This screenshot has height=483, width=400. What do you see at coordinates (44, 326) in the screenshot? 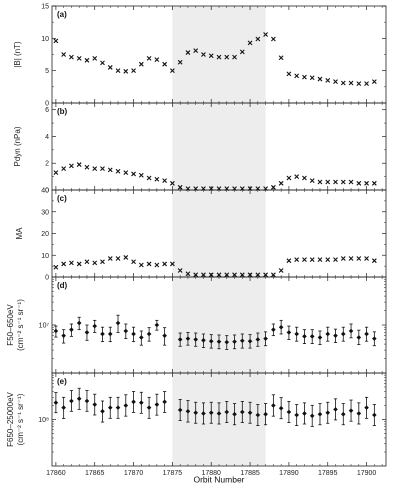
I see `y-tick-label: 10⁷` at bounding box center [44, 326].